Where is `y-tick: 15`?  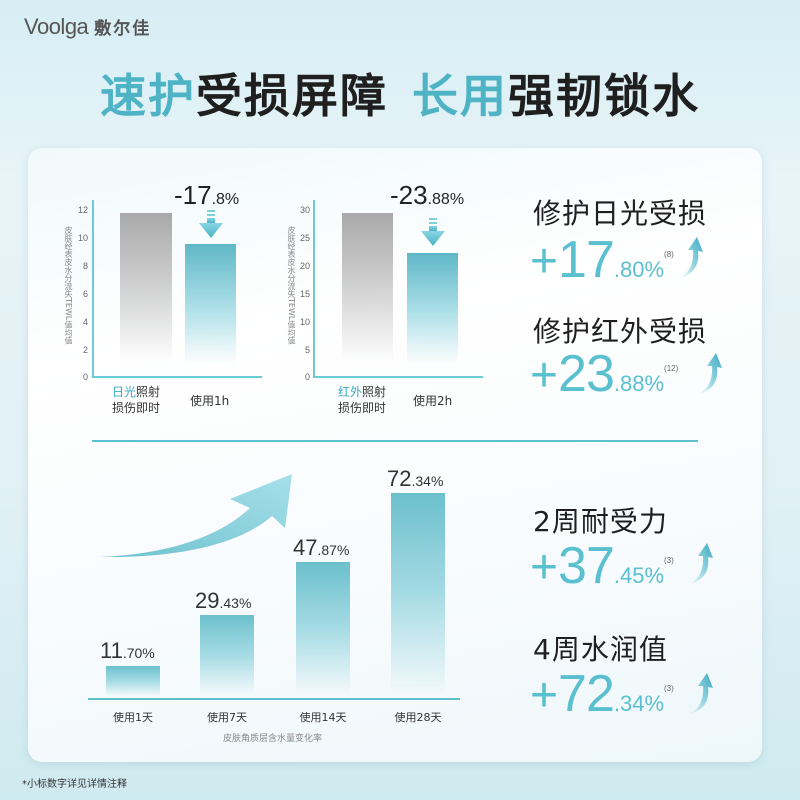 y-tick: 15 is located at coordinates (304, 294).